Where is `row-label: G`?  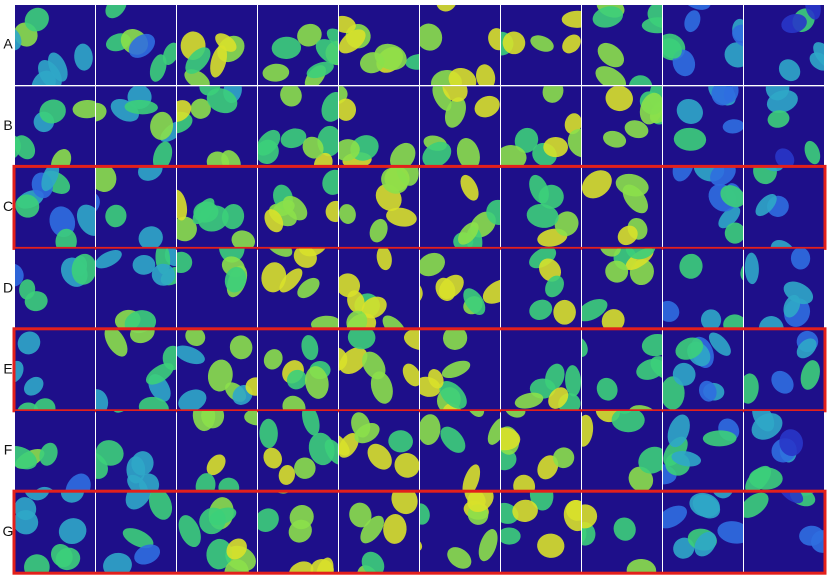
row-label: G is located at coordinates (8, 531).